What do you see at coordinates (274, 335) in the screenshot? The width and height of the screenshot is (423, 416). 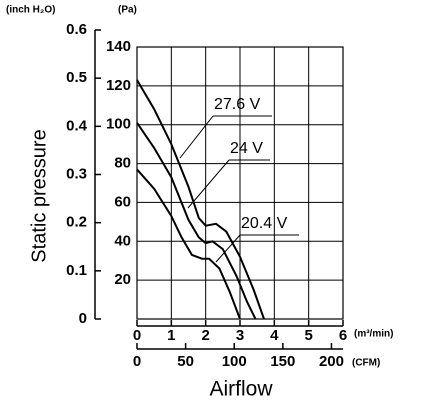 I see `x-tick-label: 4` at bounding box center [274, 335].